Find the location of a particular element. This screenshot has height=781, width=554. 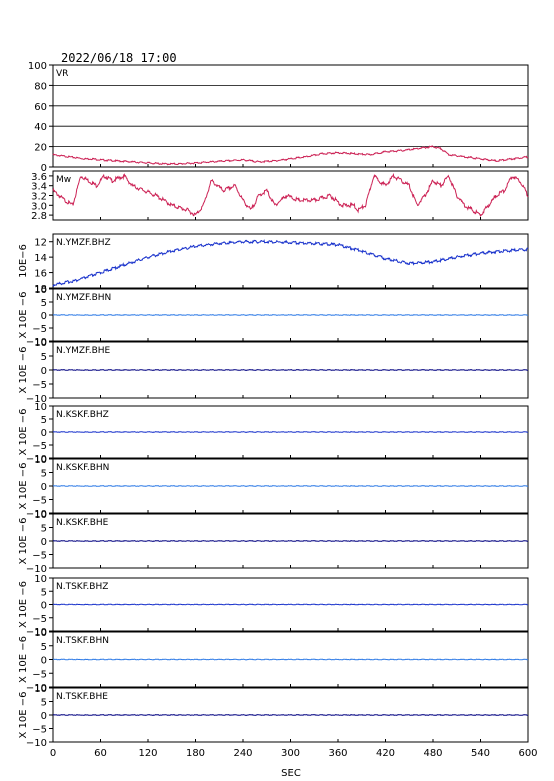

y-tick-label: 20 is located at coordinates (40, 148).